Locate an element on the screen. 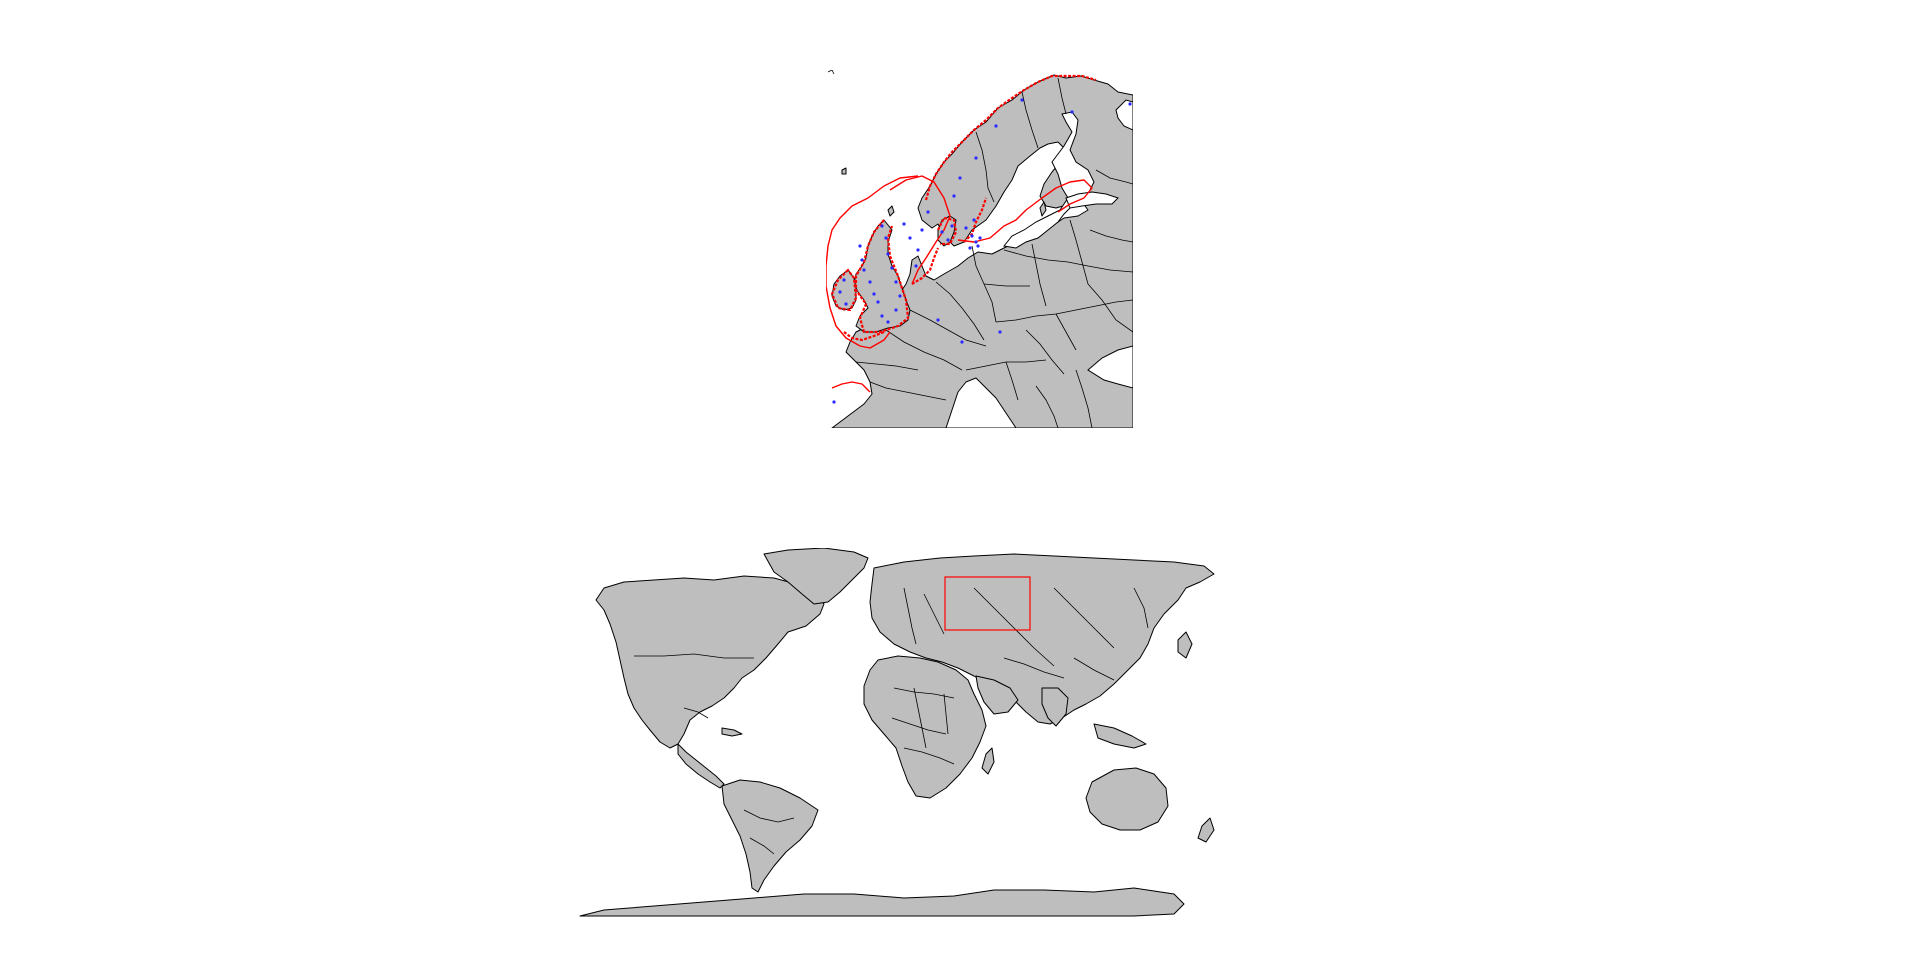 This screenshot has width=1920, height=960. faroe-islands is located at coordinates (844, 171).